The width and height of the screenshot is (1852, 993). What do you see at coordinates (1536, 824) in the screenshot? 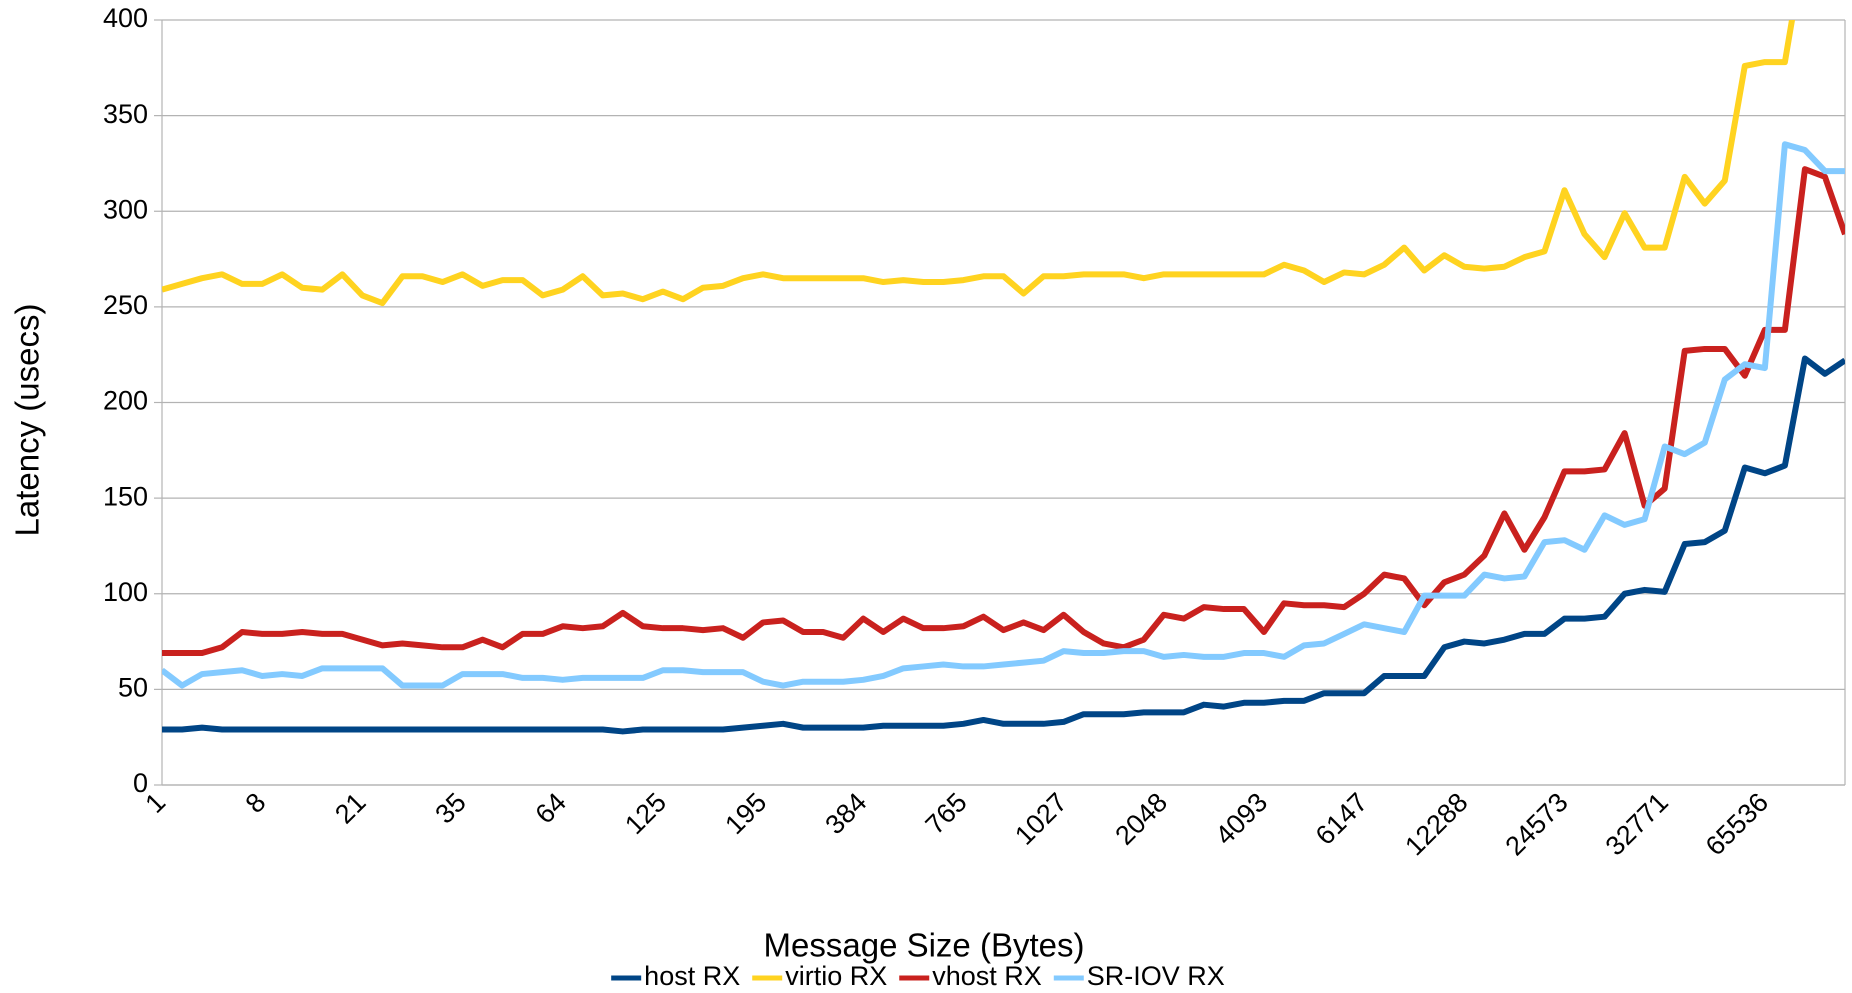
I see `x-tick-label: 24573` at bounding box center [1536, 824].